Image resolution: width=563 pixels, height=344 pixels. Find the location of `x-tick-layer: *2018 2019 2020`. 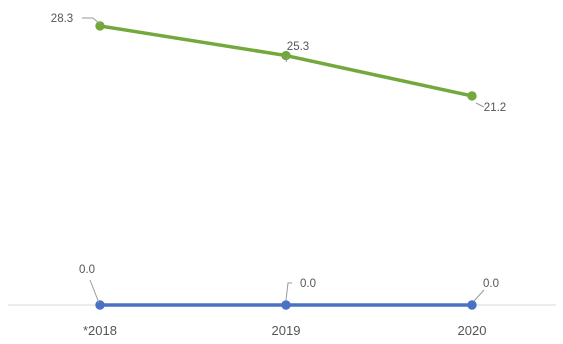

x-tick-layer: *2018 2019 2020 is located at coordinates (284, 330).